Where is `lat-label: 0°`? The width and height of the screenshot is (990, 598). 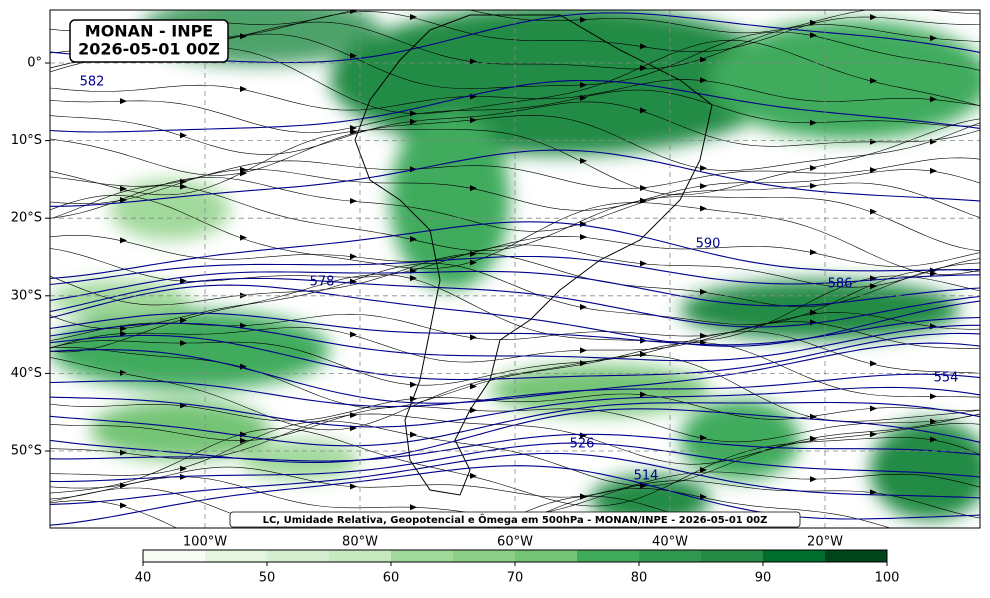 lat-label: 0° is located at coordinates (34, 63).